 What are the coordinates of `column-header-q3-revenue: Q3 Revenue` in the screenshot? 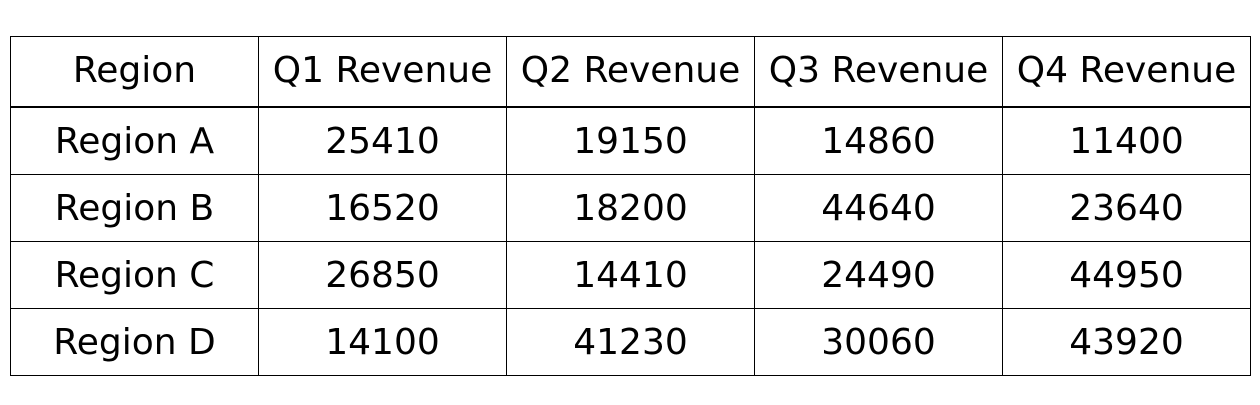 It's located at (878, 72).